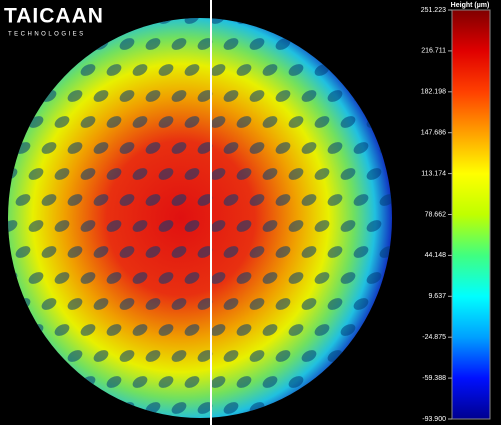 The width and height of the screenshot is (501, 425). I want to click on tick-label: 216.711, so click(433, 51).